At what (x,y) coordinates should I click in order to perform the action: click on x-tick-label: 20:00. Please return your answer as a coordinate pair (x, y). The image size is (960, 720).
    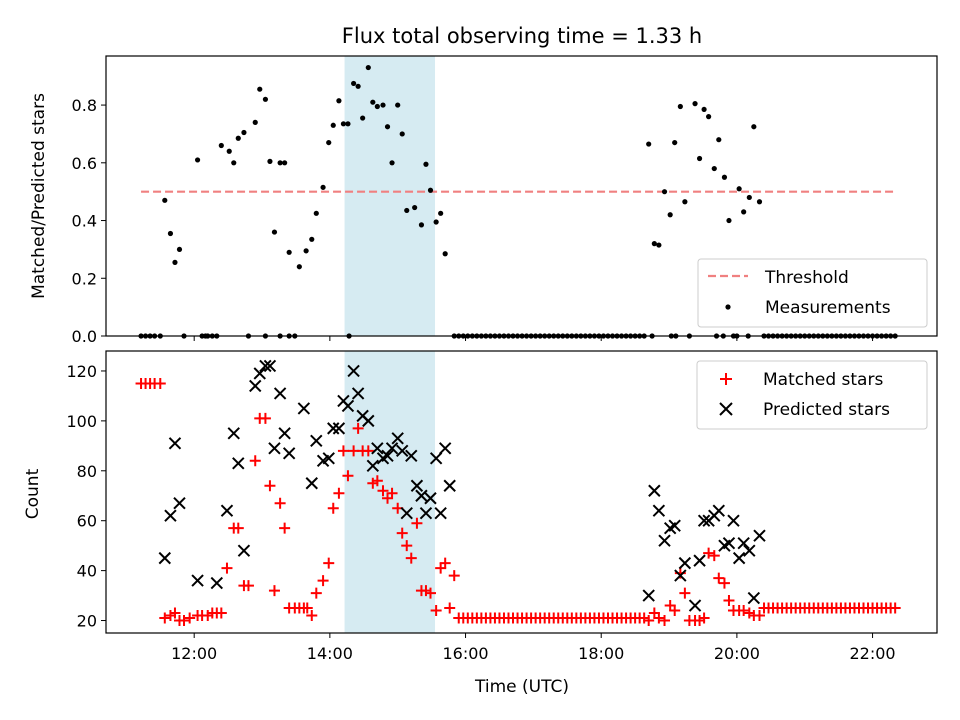
    Looking at the image, I should click on (737, 653).